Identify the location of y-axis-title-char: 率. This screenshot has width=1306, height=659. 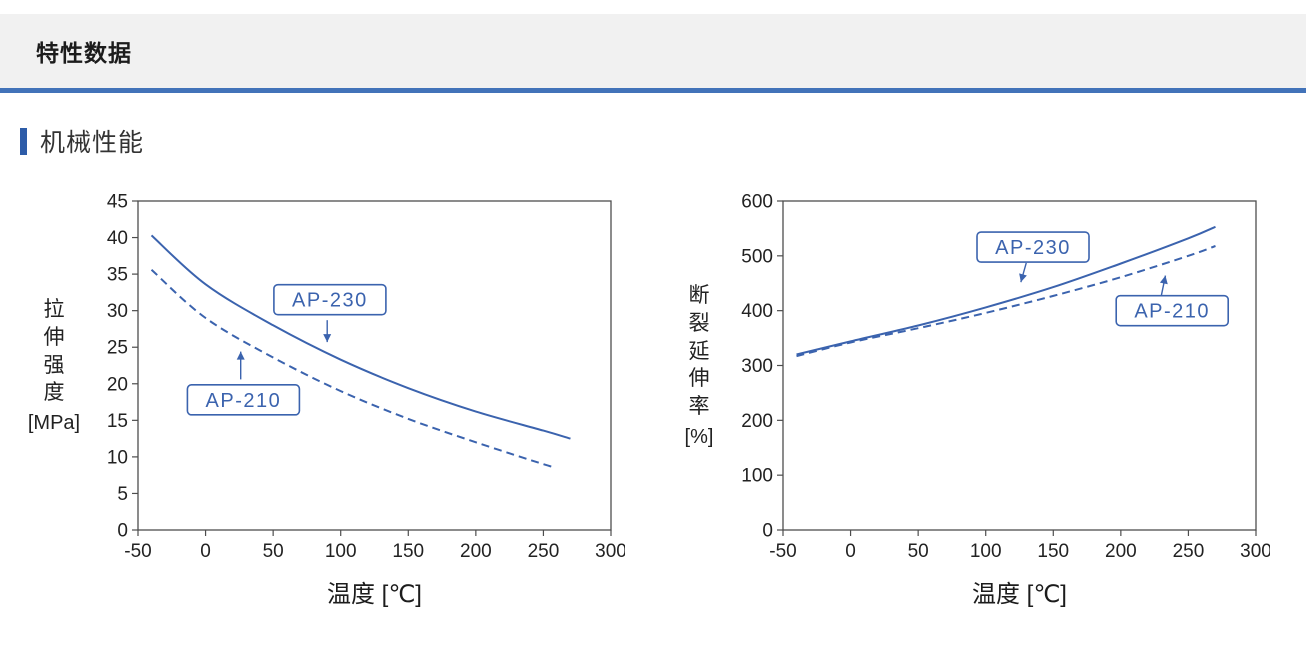
(699, 407).